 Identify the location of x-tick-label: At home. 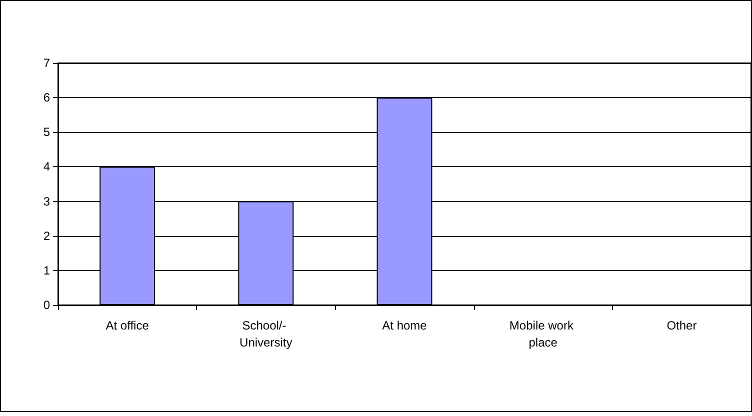
(405, 325).